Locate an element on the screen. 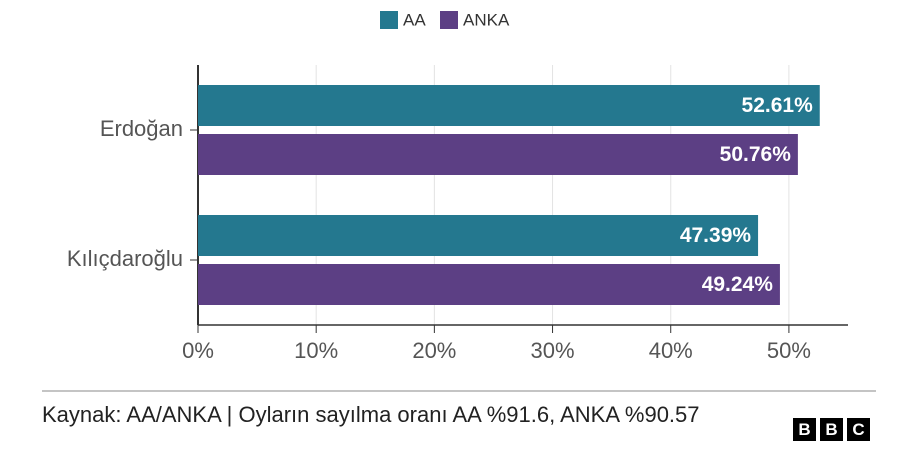 The image size is (902, 465). legend-label: AA is located at coordinates (414, 19).